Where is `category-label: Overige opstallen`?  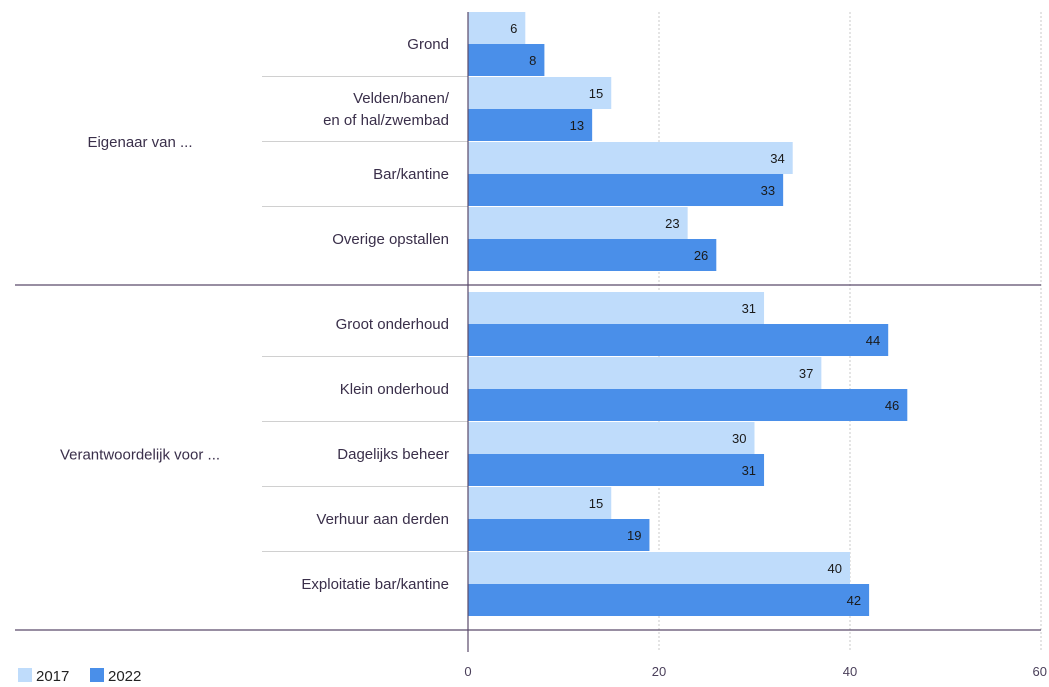
category-label: Overige opstallen is located at coordinates (390, 239).